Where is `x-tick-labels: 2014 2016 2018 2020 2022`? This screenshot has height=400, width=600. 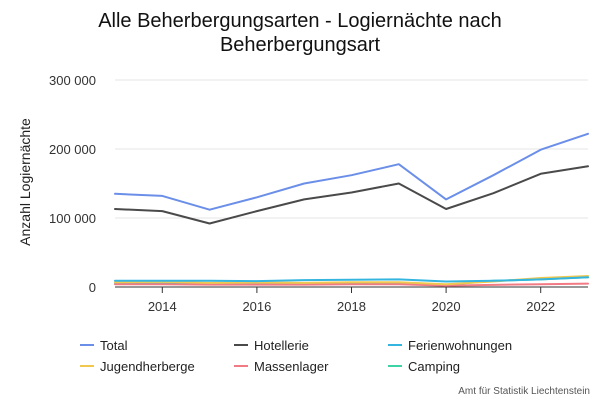 x-tick-labels: 2014 2016 2018 2020 2022 is located at coordinates (351, 300).